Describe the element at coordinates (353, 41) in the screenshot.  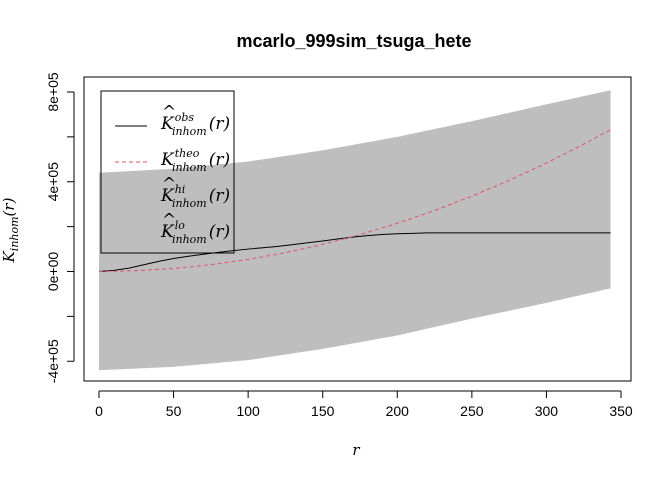
I see `chart-title: mcarlo_999sim_tsuga_hete` at that location.